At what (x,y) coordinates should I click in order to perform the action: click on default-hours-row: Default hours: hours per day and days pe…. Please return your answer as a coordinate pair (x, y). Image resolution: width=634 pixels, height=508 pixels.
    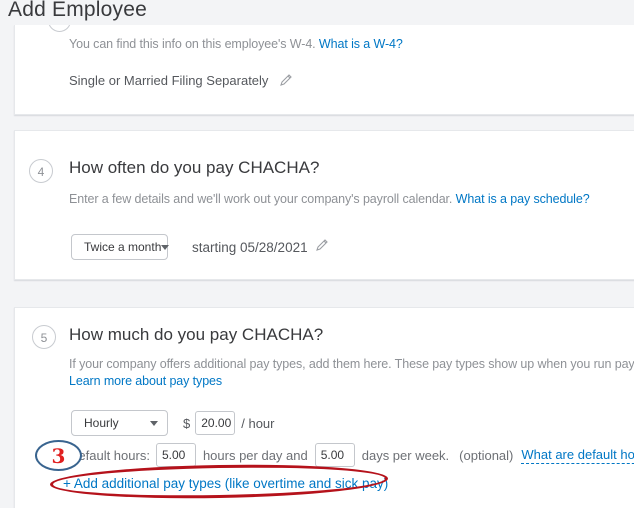
    Looking at the image, I should click on (351, 455).